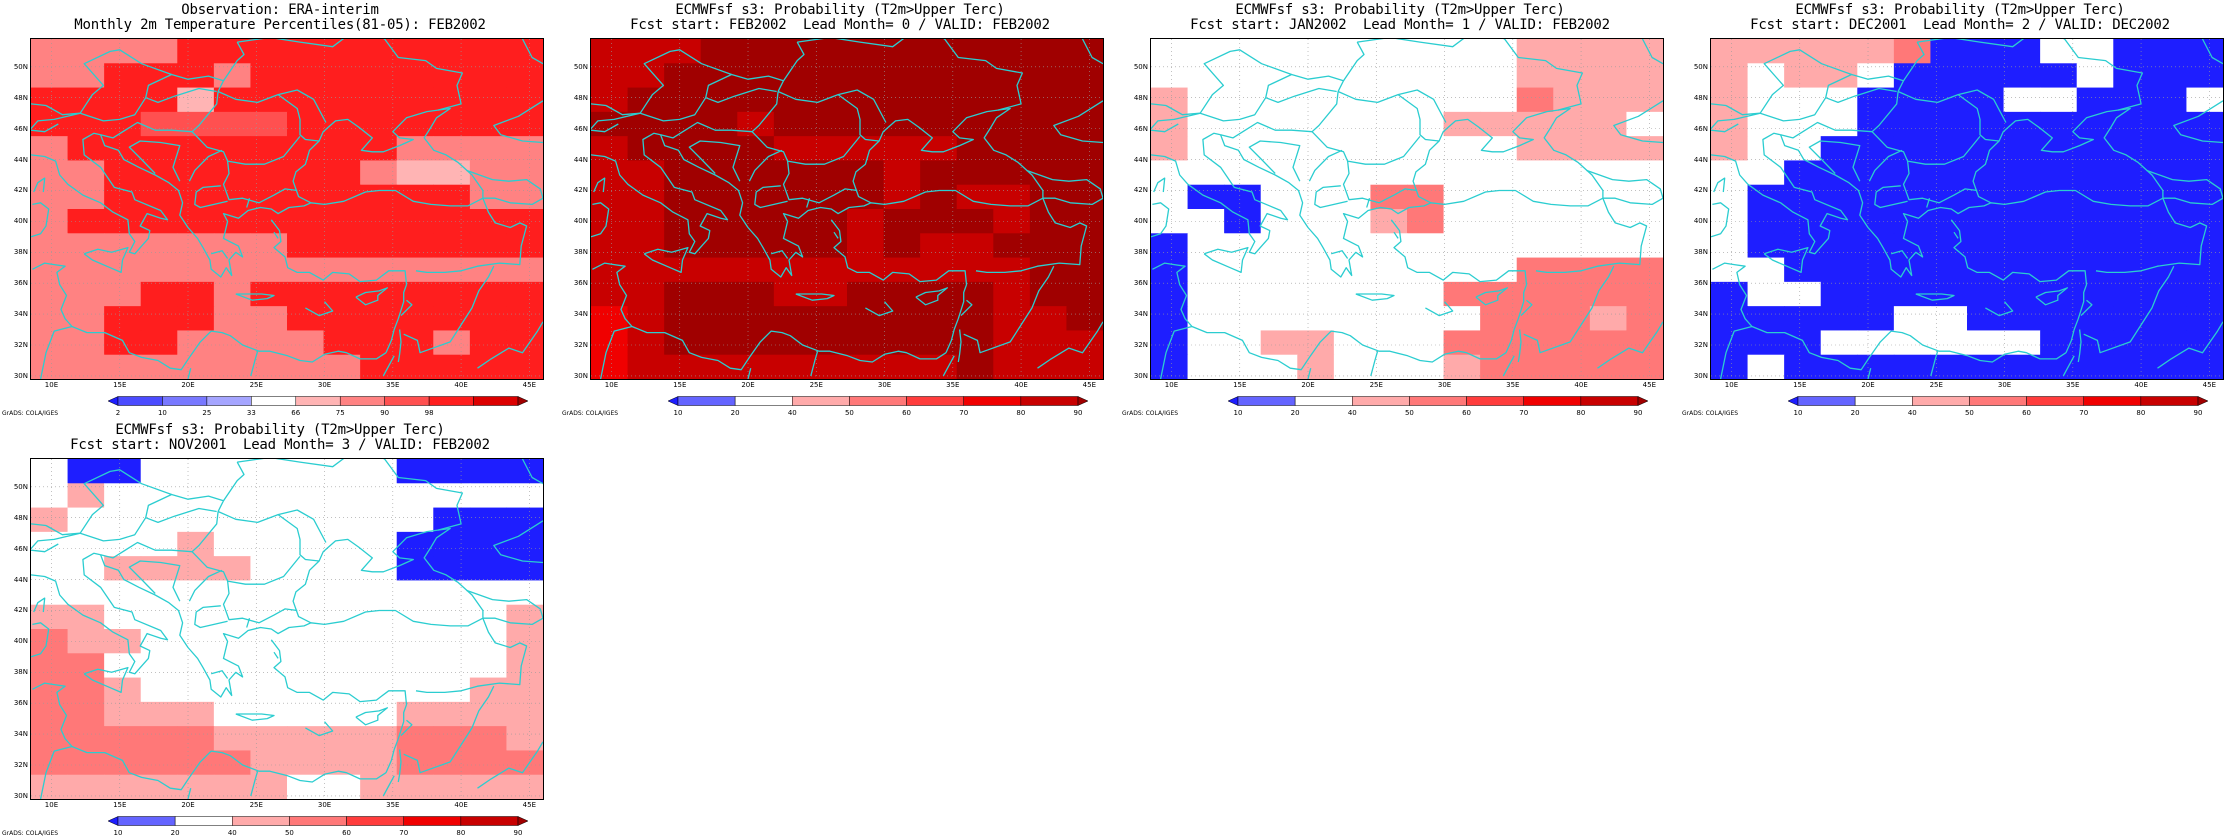  What do you see at coordinates (1731, 385) in the screenshot?
I see `longitude-tick-label: 10E` at bounding box center [1731, 385].